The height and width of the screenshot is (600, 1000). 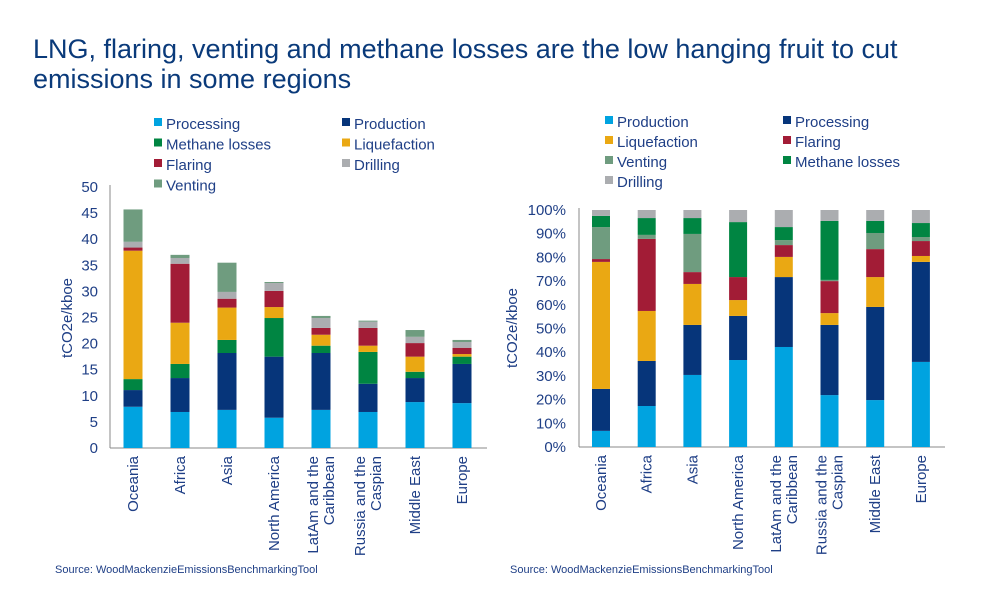 What do you see at coordinates (89, 187) in the screenshot?
I see `y-tick-label: 50` at bounding box center [89, 187].